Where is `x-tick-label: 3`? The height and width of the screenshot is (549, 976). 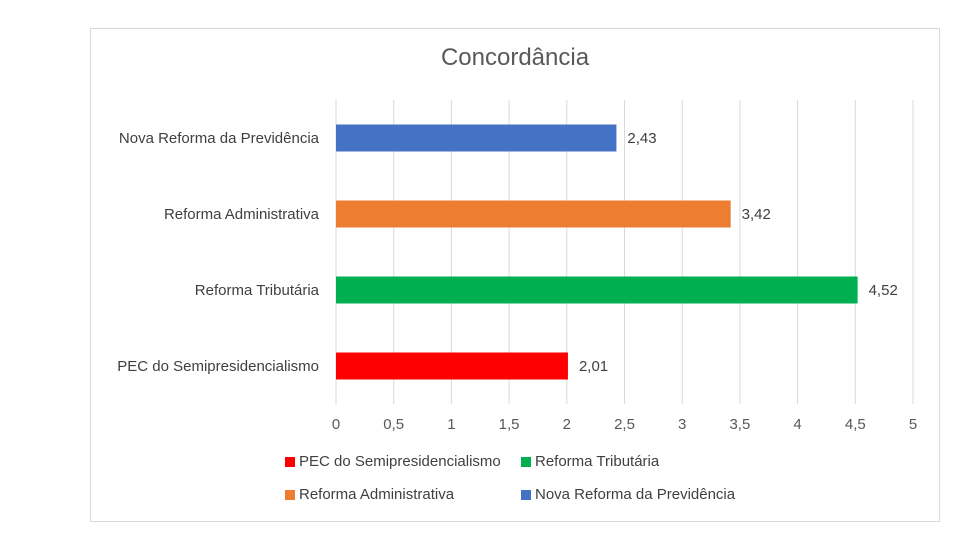 x-tick-label: 3 is located at coordinates (682, 424).